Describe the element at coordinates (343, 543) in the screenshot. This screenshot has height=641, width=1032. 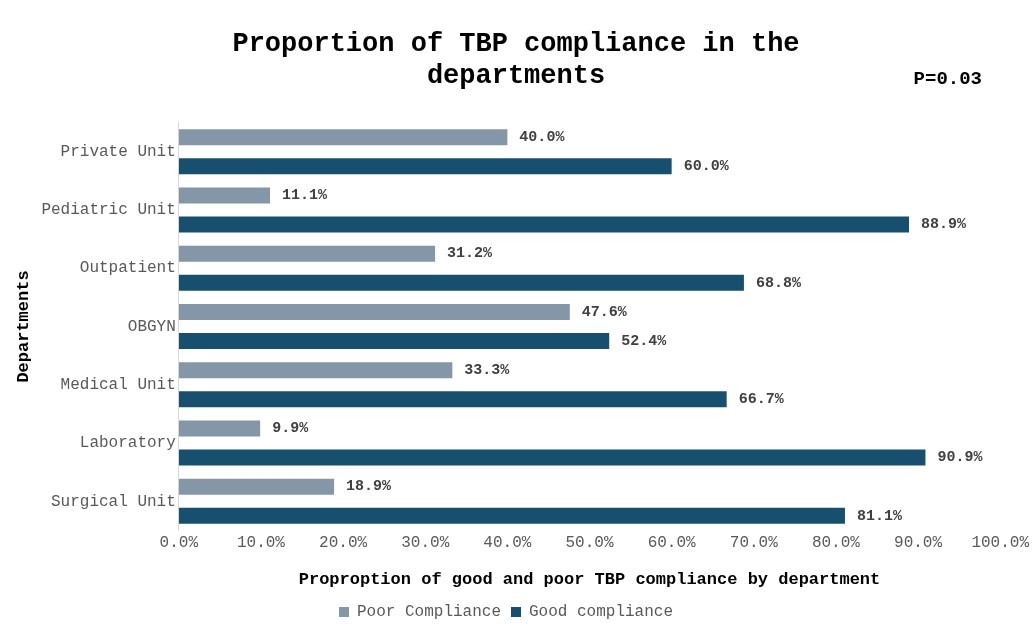
I see `x-tick-label: 20.0%` at that location.